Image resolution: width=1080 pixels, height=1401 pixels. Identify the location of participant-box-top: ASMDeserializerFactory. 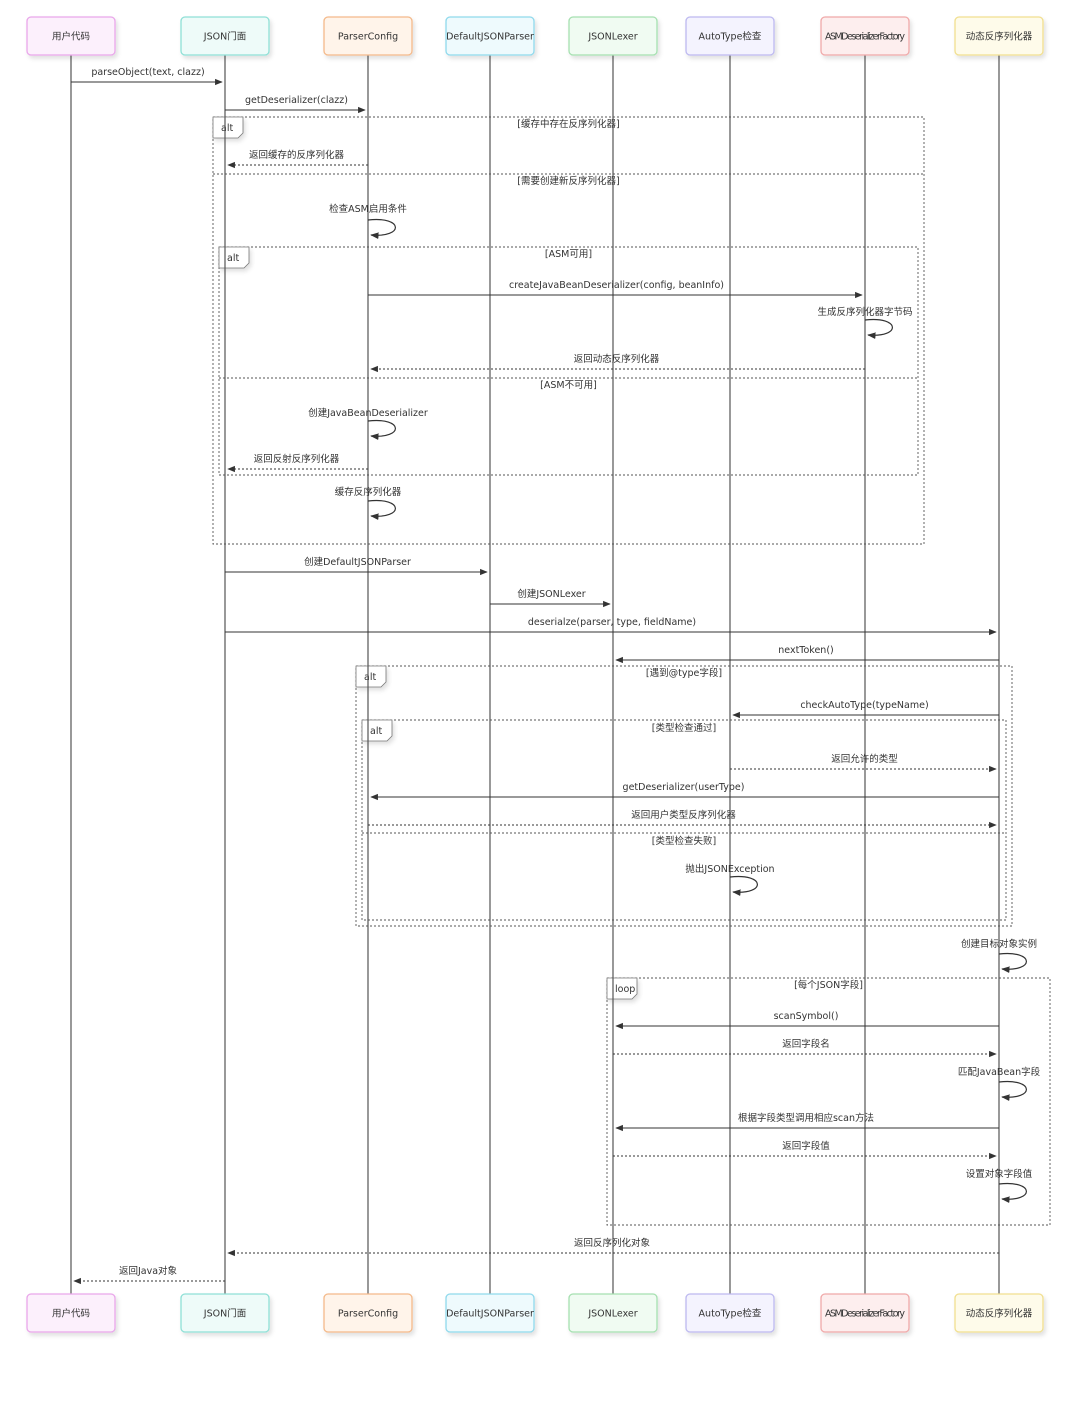
(865, 36).